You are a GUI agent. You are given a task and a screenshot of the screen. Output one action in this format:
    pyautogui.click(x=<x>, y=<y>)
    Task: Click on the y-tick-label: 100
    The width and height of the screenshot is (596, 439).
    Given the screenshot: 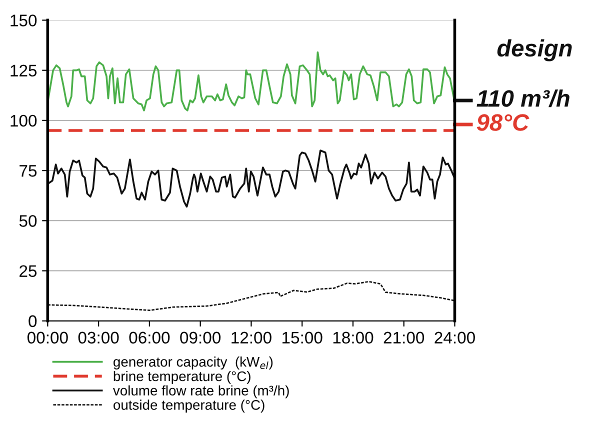 What is the action you would take?
    pyautogui.click(x=23, y=120)
    